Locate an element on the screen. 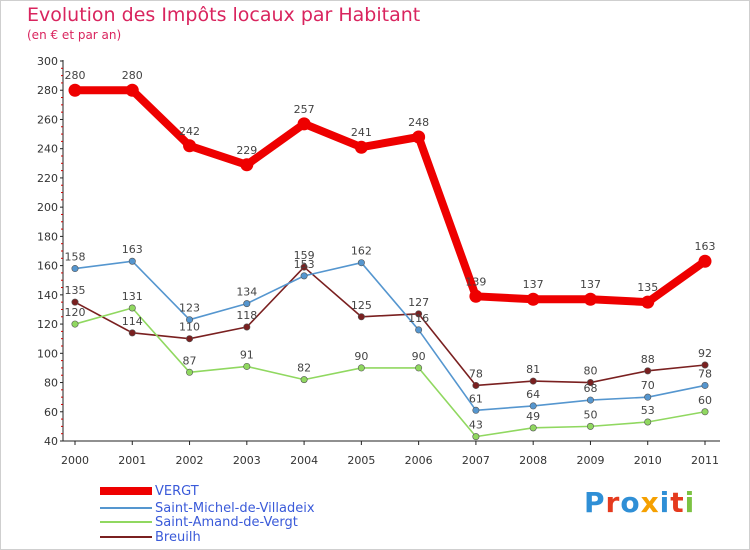 The width and height of the screenshot is (750, 550). x-tick-label: 2009 is located at coordinates (590, 460).